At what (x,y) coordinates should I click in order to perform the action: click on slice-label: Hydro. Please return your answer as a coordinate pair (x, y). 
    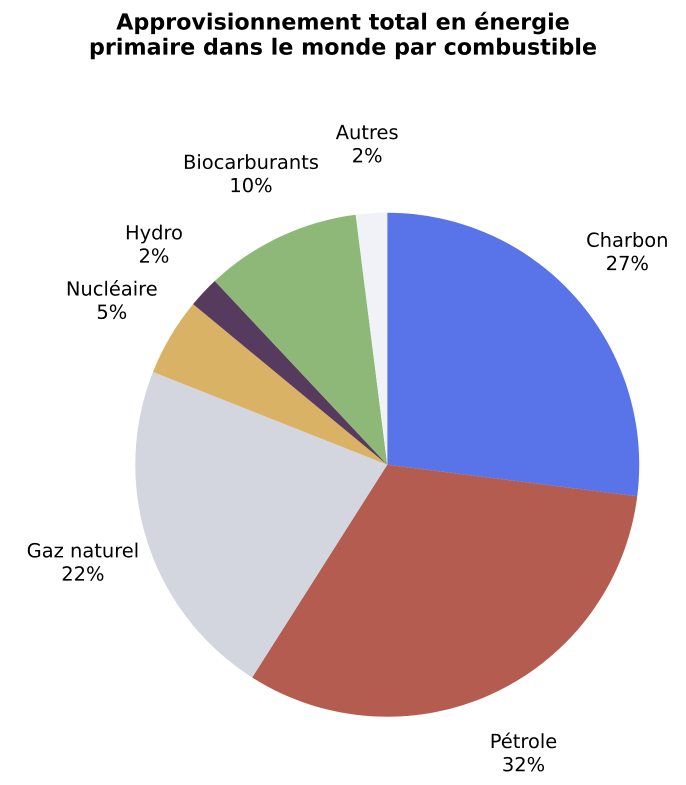
    Looking at the image, I should click on (154, 234).